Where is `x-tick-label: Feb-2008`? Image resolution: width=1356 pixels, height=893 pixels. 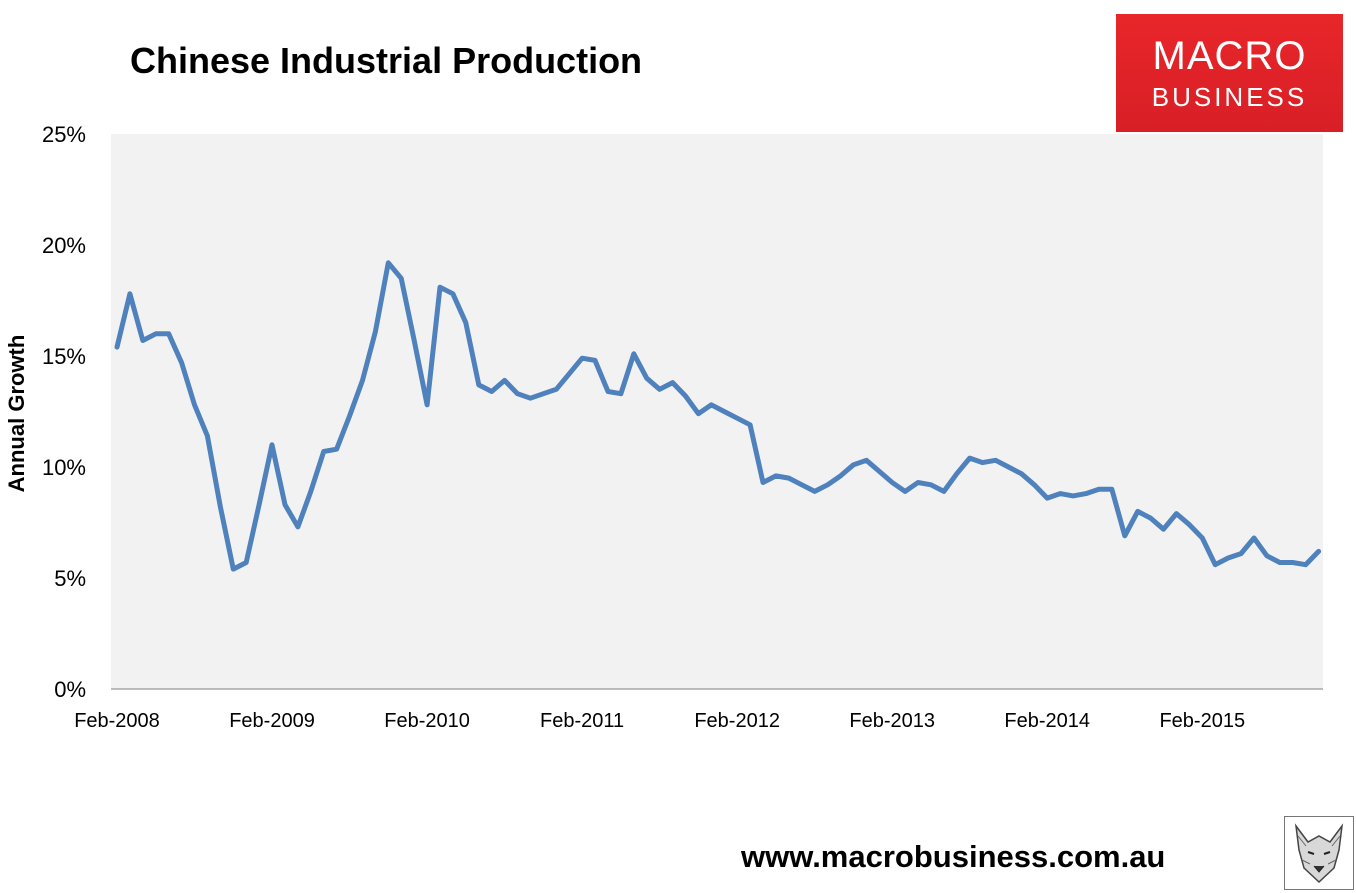 x-tick-label: Feb-2008 is located at coordinates (117, 721).